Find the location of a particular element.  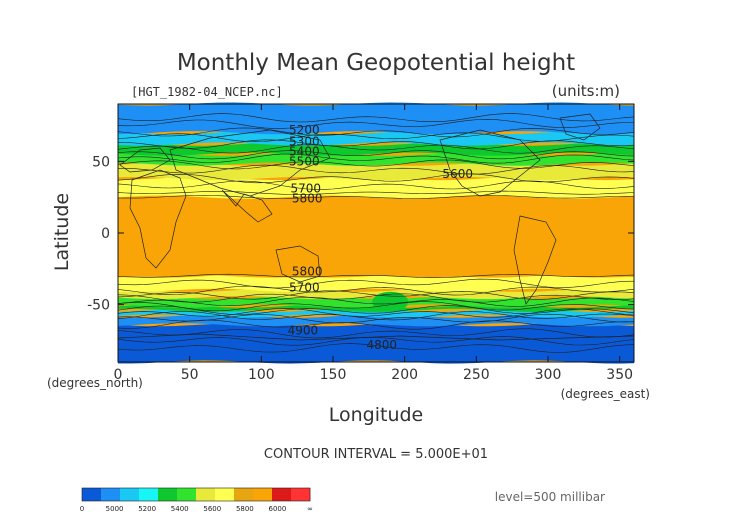

colorbar-labels: 0 5000 5200 5400 5600 5800 6000 ∞ is located at coordinates (196, 509).